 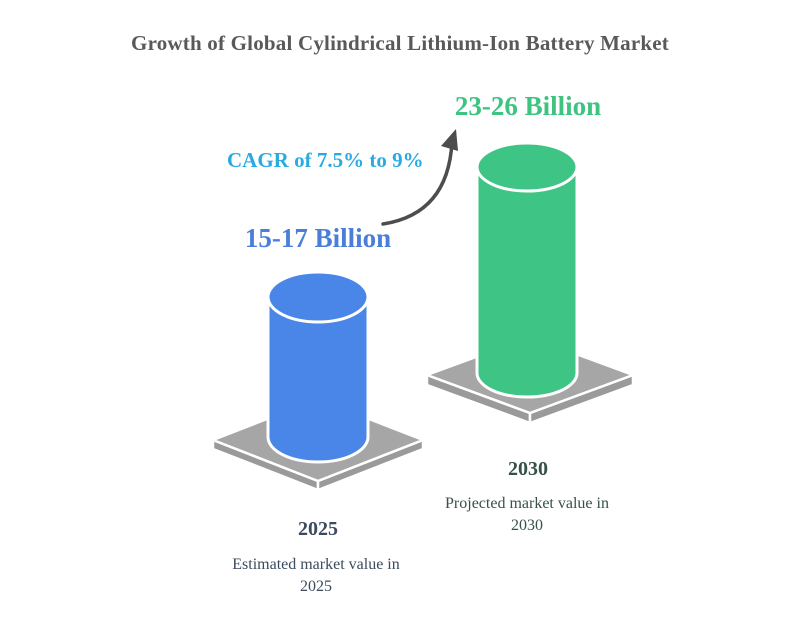 What do you see at coordinates (318, 367) in the screenshot?
I see `cylinder-2025` at bounding box center [318, 367].